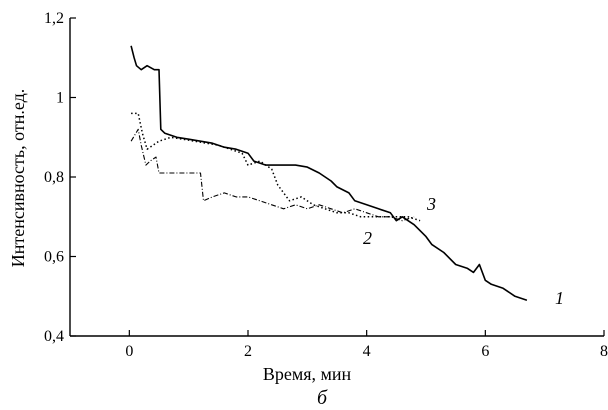 This screenshot has height=410, width=608. I want to click on y-axis-label: Интенсивность, отн.ед., so click(18, 178).